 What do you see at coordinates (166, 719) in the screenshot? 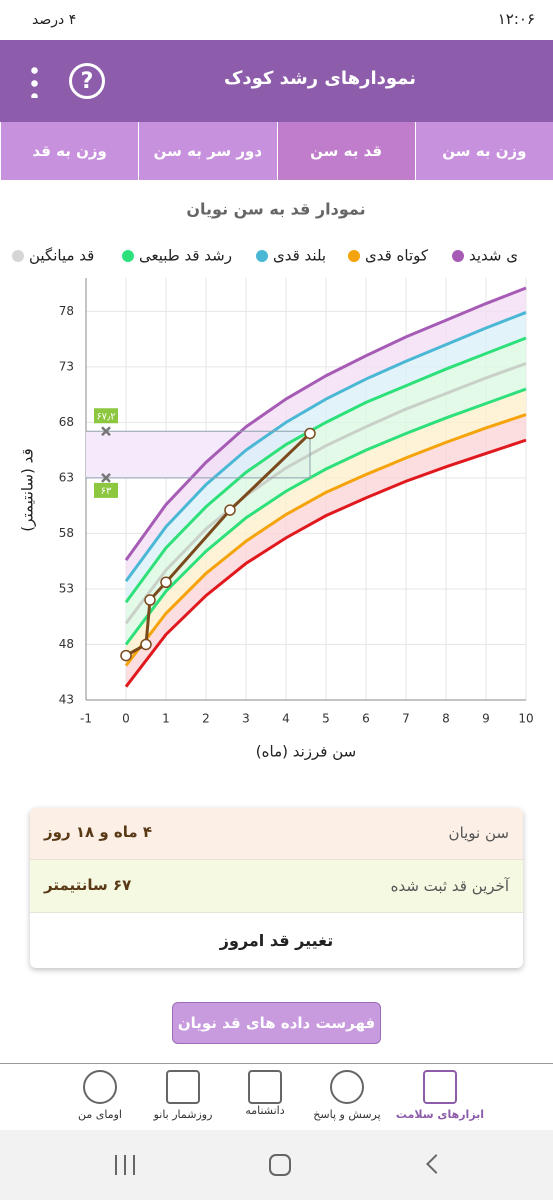
I see `x-tick-label: 1` at bounding box center [166, 719].